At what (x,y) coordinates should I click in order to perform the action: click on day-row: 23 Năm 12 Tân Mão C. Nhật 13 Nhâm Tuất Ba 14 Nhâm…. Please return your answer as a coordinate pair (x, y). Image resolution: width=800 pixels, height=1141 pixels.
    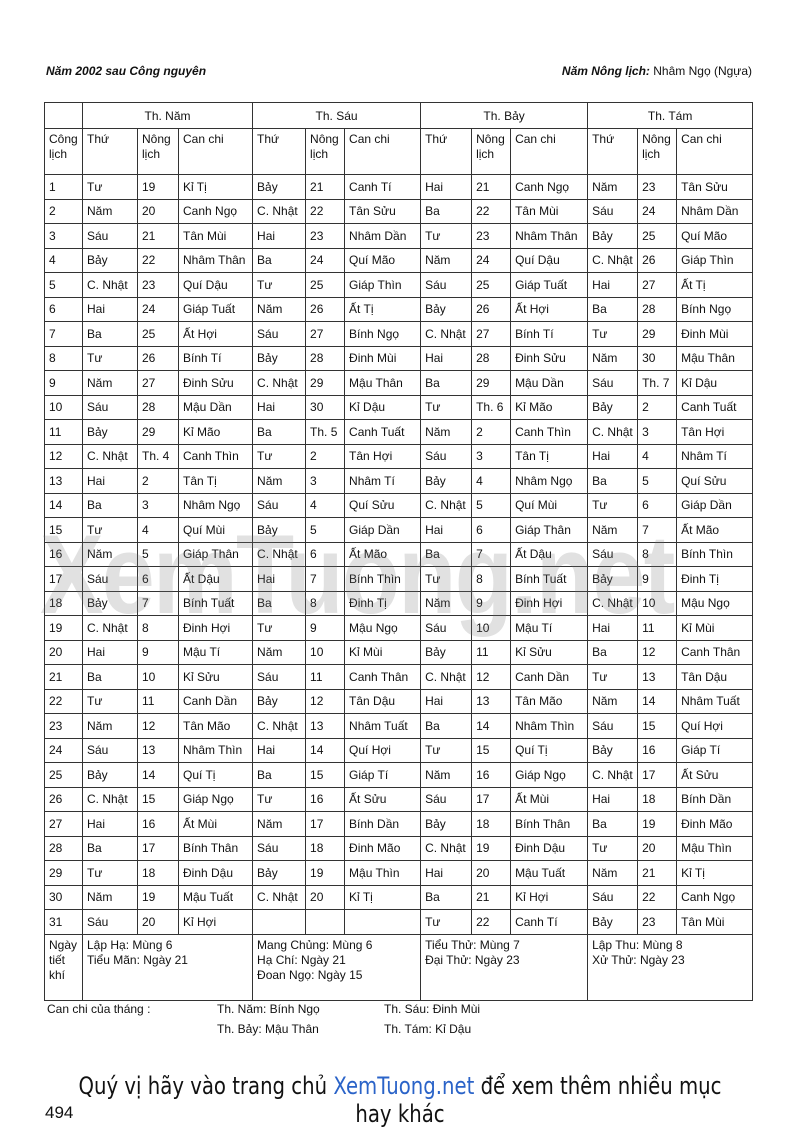
    Looking at the image, I should click on (399, 726).